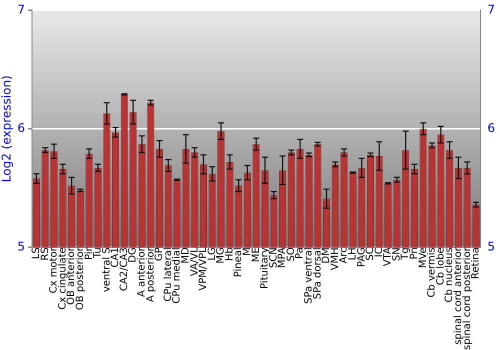 Image resolution: width=500 pixels, height=350 pixels. I want to click on y-axis-title: Log2 (expression), so click(7, 128).